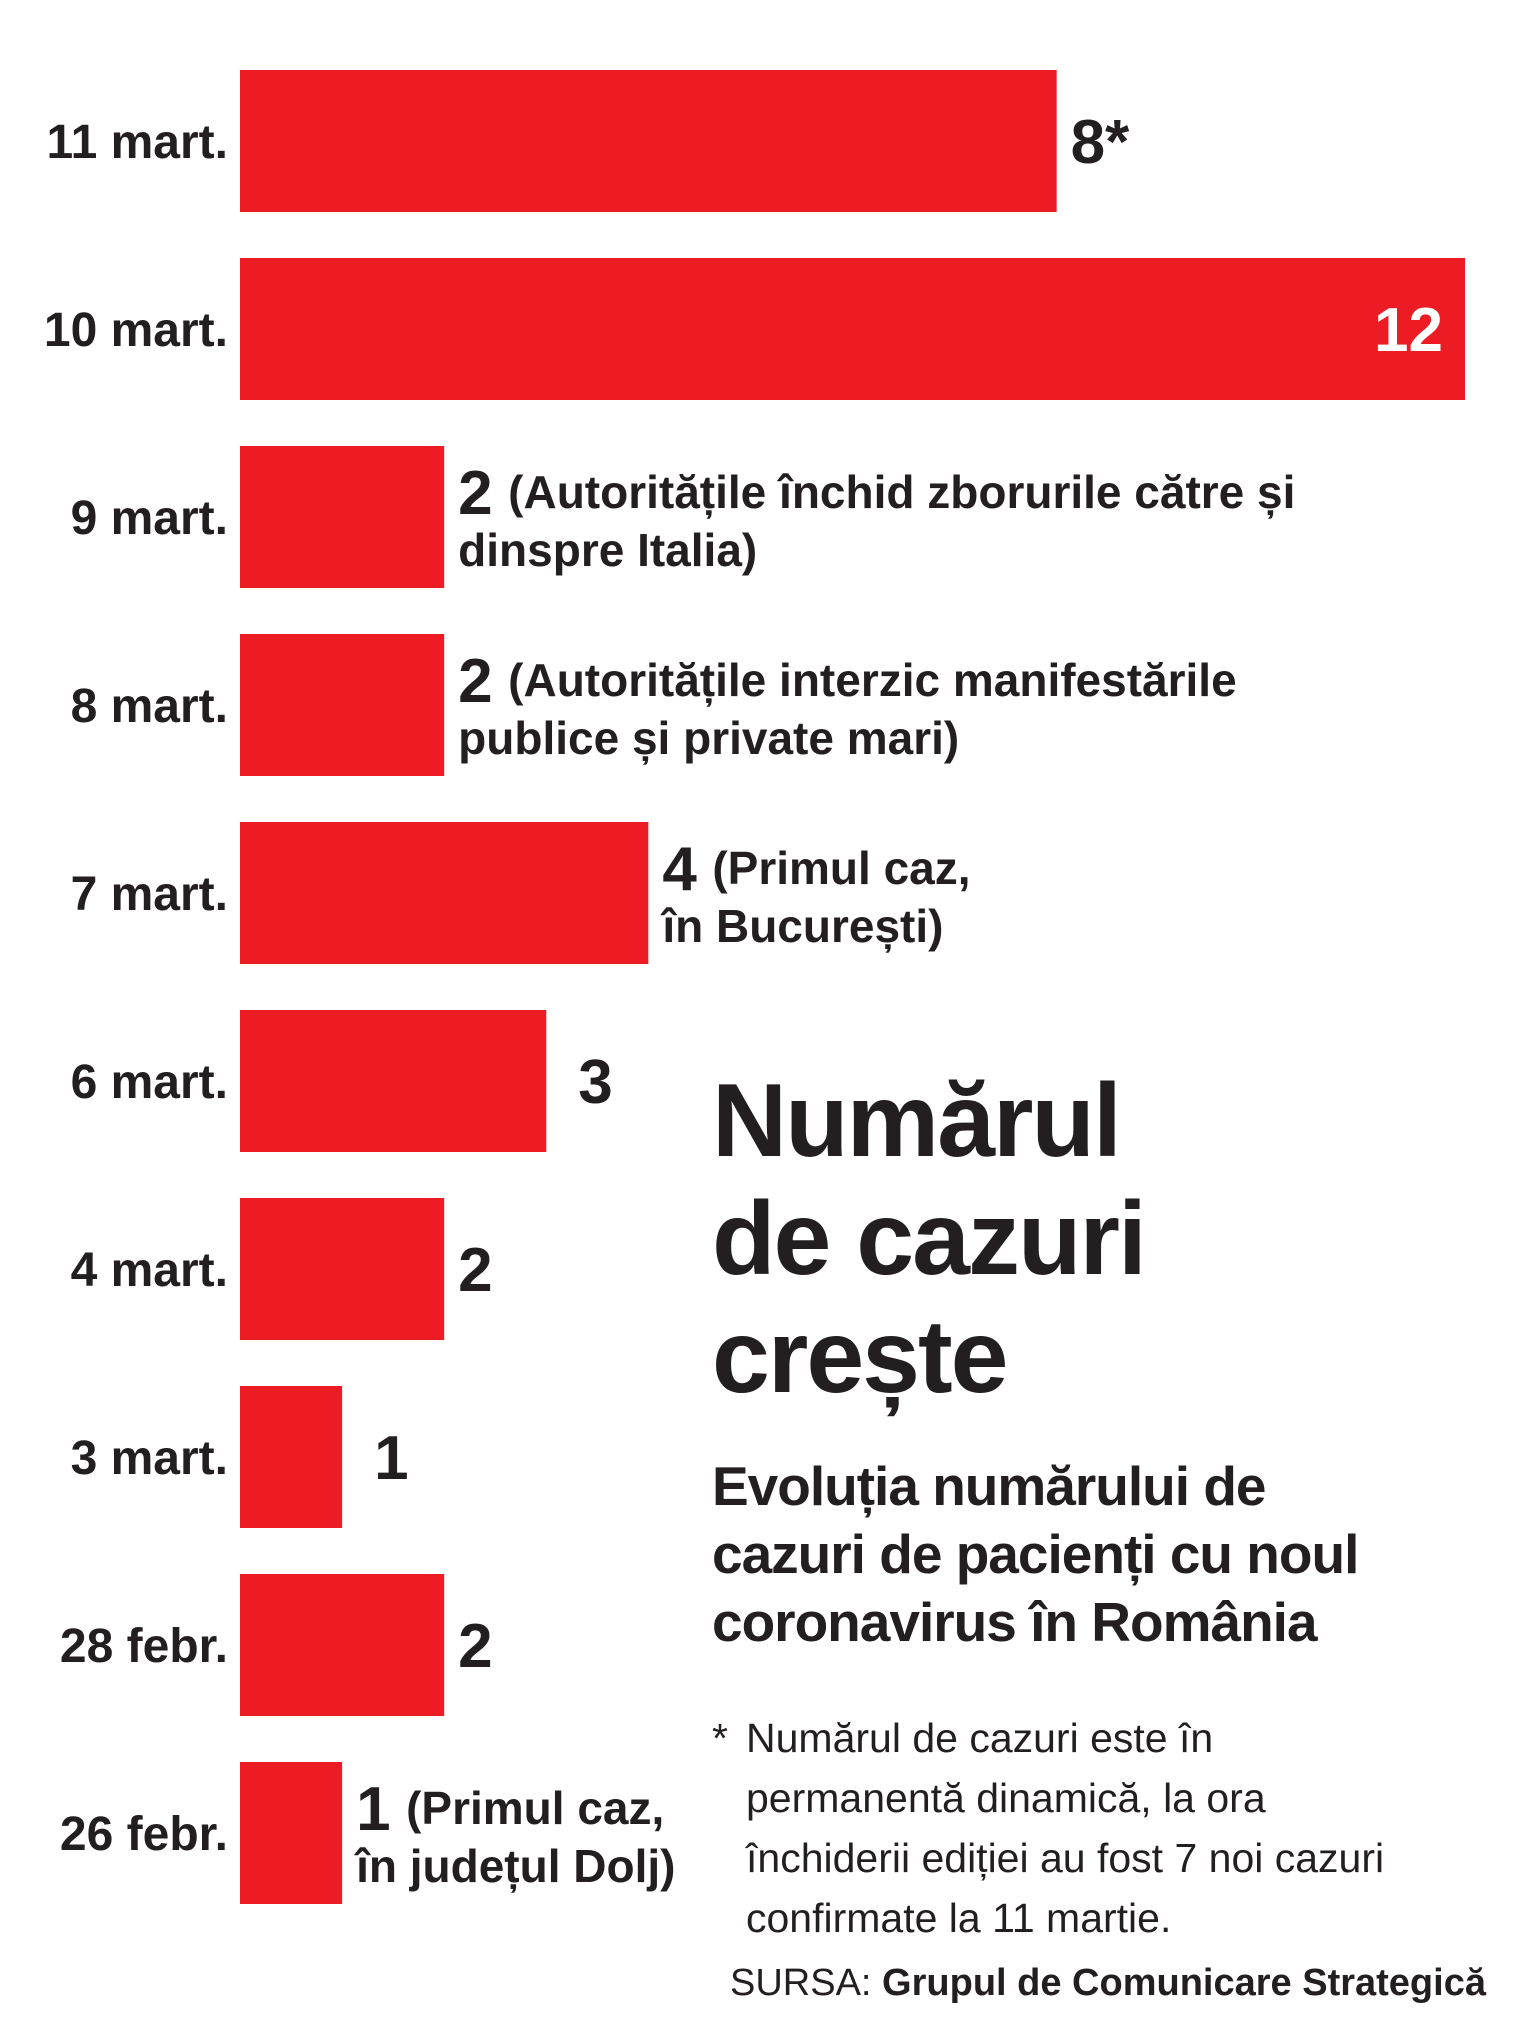 The image size is (1530, 2030). I want to click on annotation-label: în județul Dolj), so click(514, 1866).